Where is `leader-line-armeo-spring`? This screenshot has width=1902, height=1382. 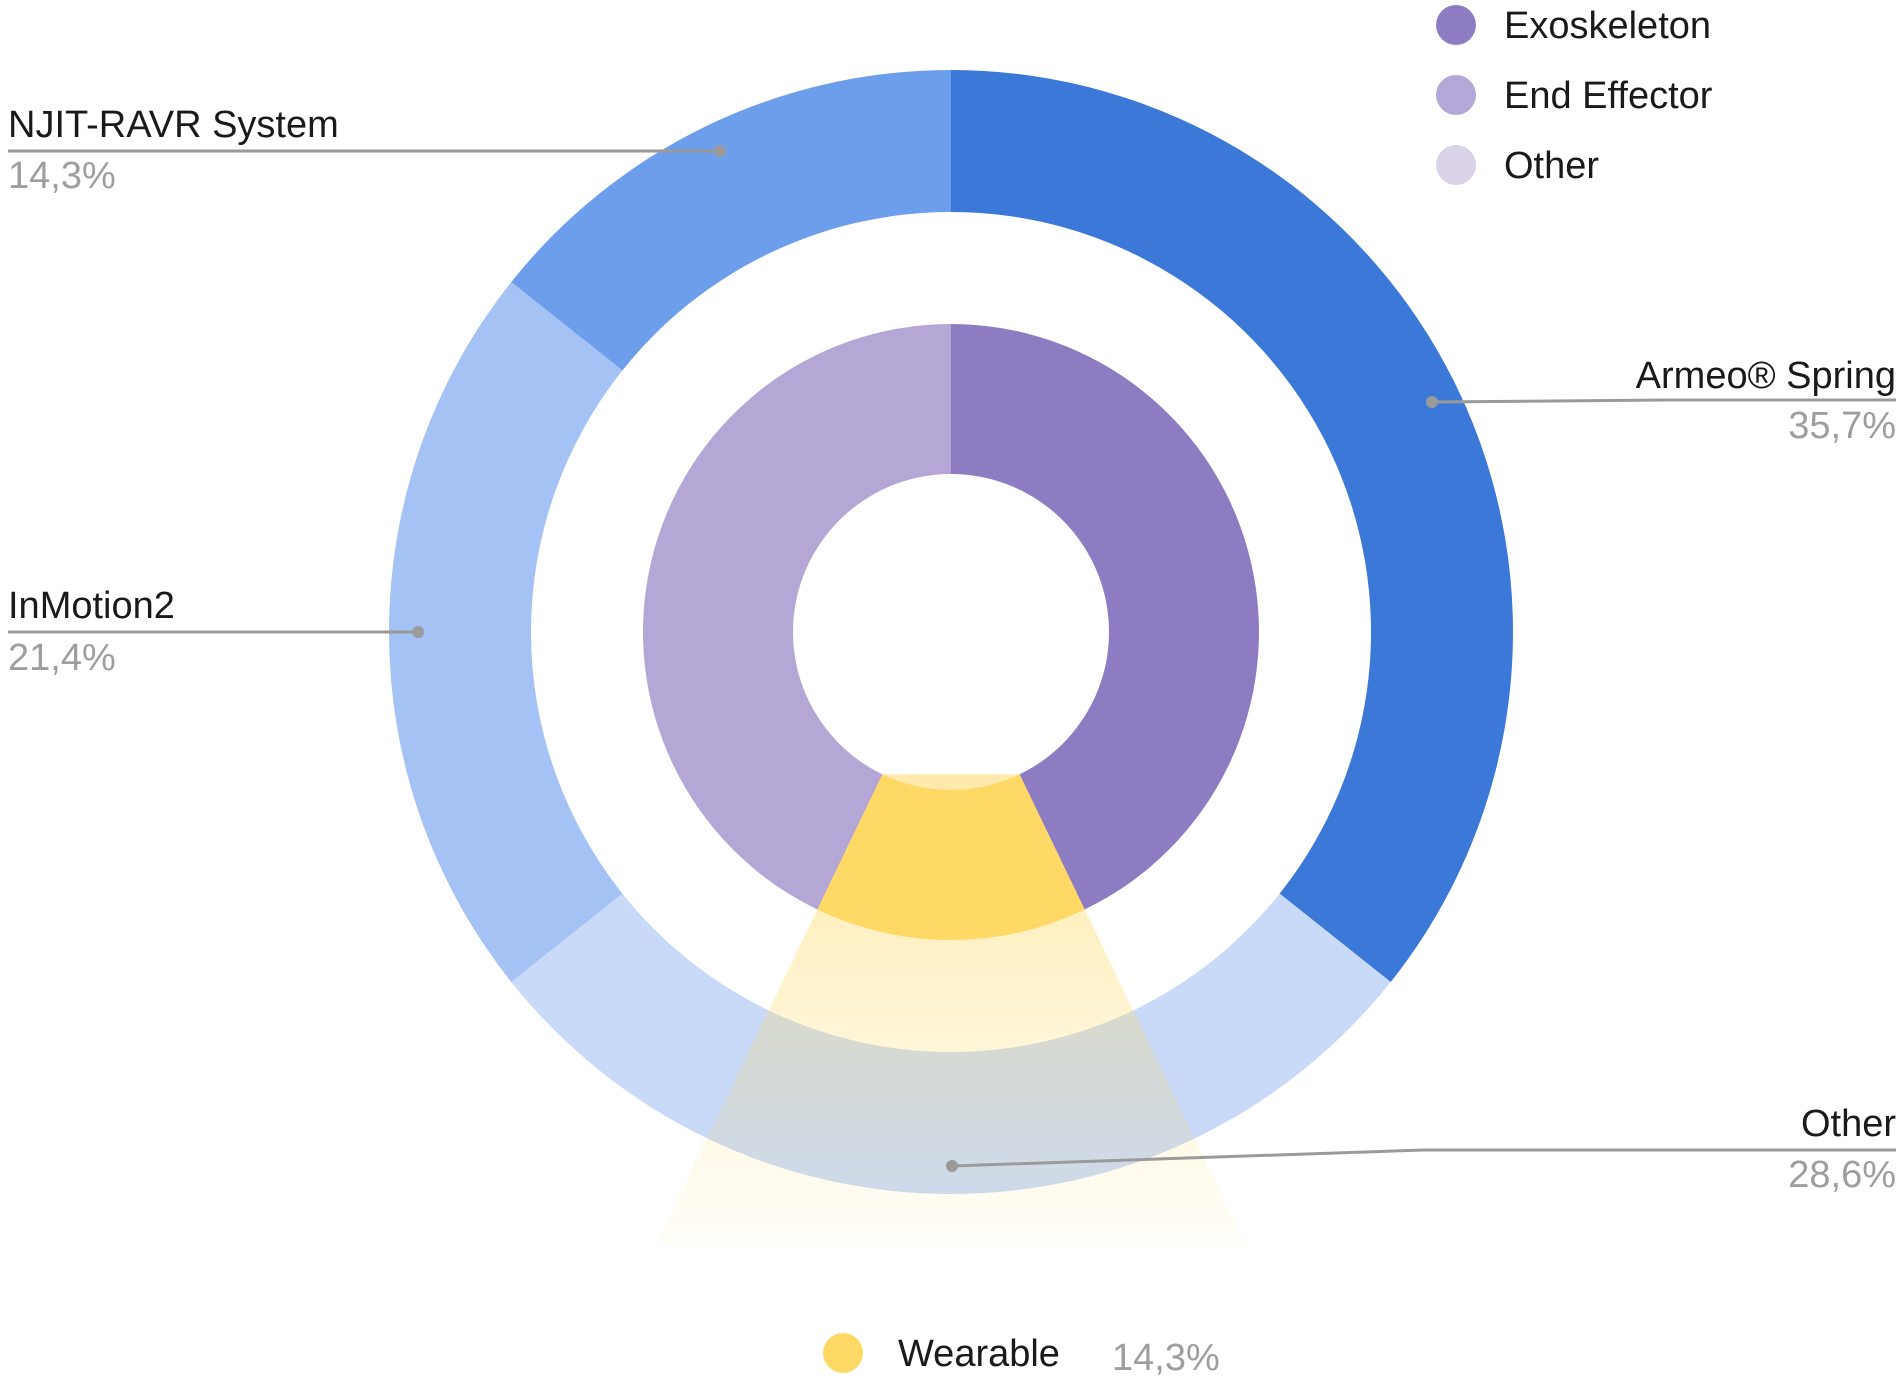 leader-line-armeo-spring is located at coordinates (1663, 401).